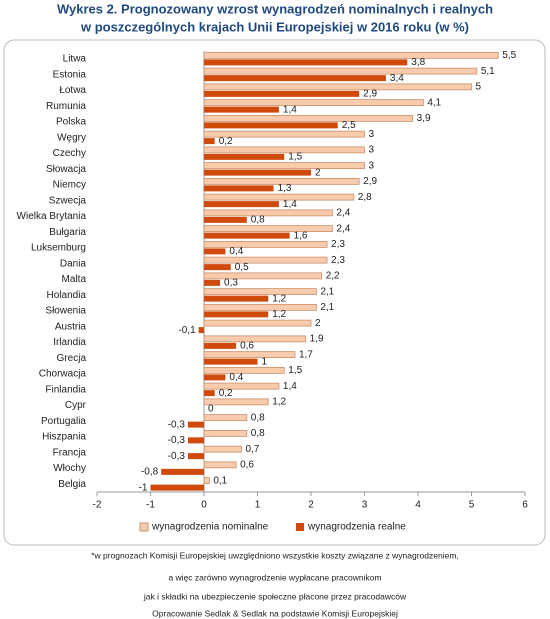 This screenshot has height=619, width=550. What do you see at coordinates (252, 449) in the screenshot?
I see `value-label: 0,7` at bounding box center [252, 449].